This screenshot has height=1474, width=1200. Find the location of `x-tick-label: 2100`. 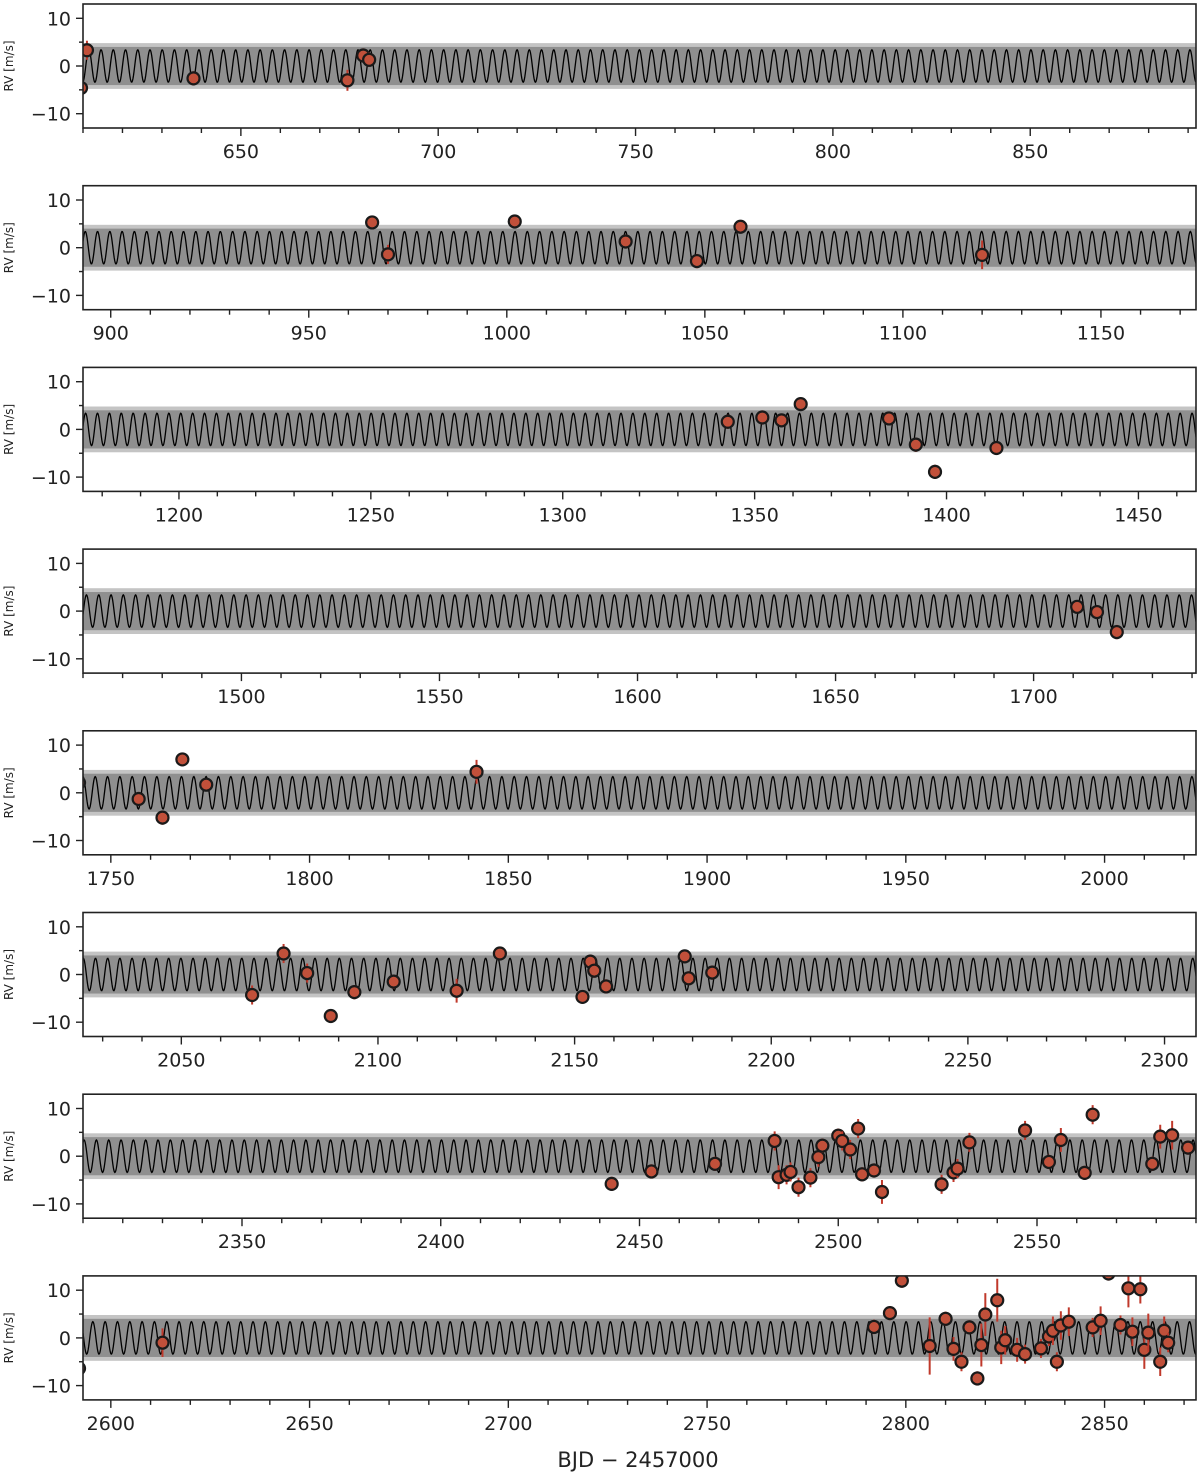

x-tick-label: 2100 is located at coordinates (378, 1061).